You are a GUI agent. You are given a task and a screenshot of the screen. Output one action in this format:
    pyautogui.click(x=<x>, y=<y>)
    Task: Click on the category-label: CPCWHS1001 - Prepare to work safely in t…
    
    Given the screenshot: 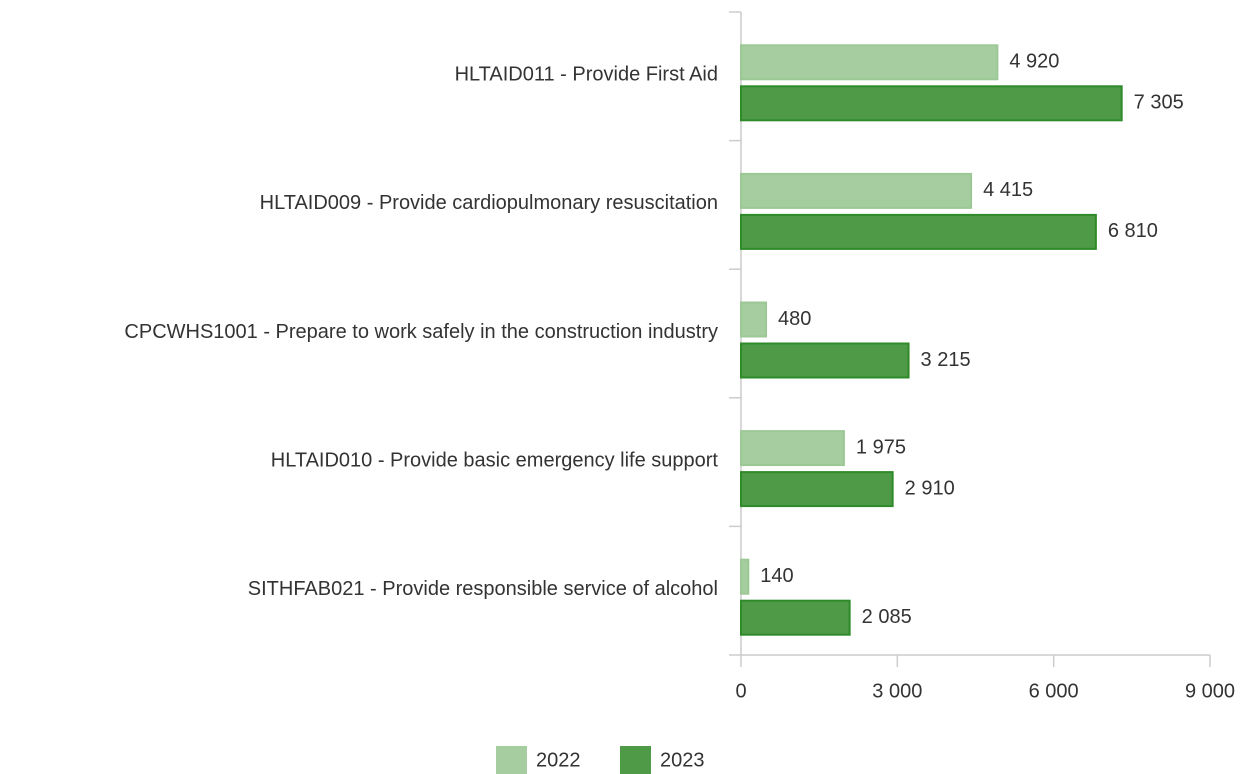 What is the action you would take?
    pyautogui.click(x=421, y=332)
    